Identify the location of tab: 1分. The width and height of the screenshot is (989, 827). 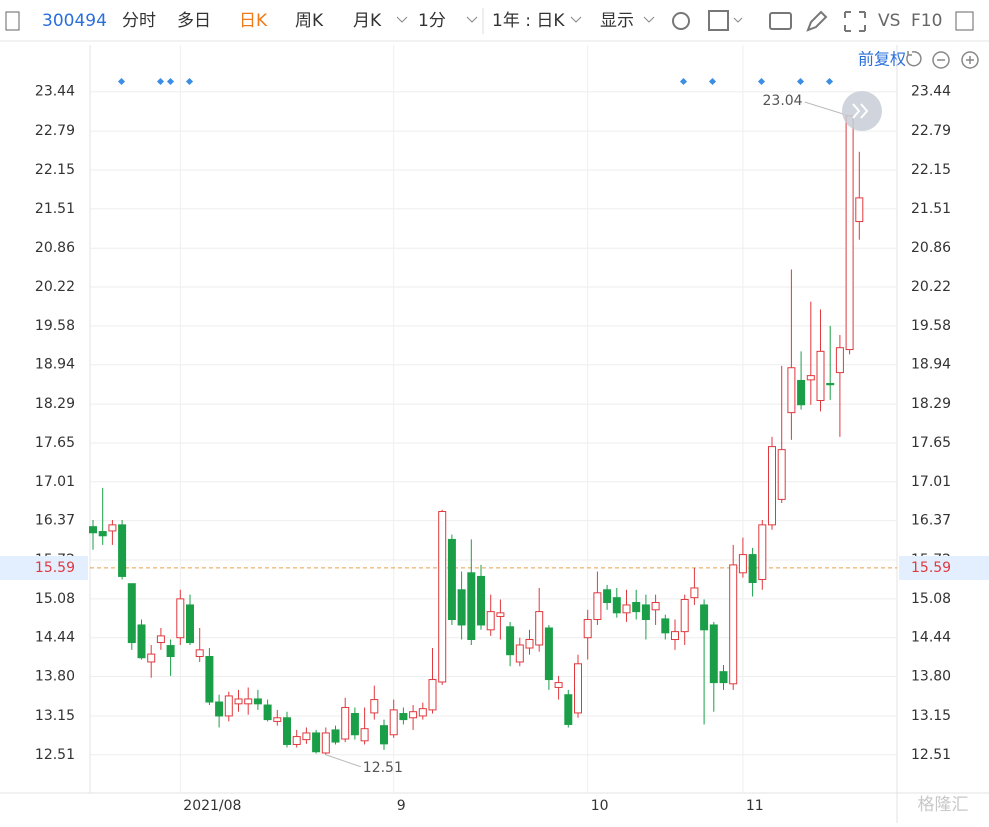
(432, 21).